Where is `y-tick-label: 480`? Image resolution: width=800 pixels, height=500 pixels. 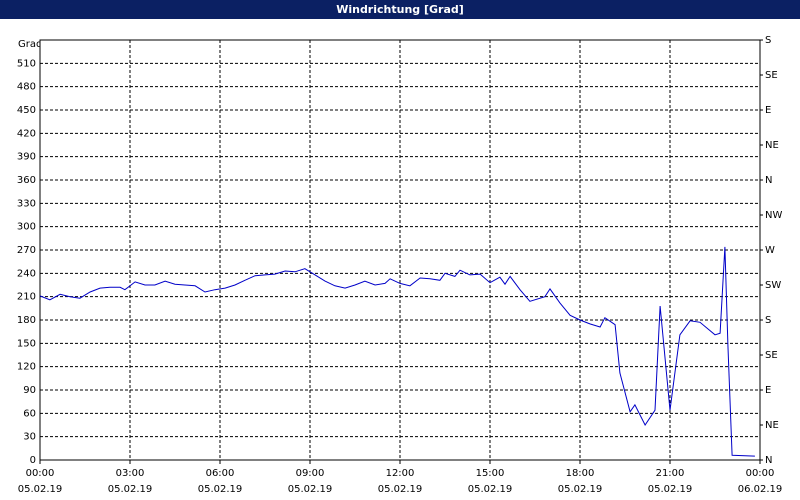
y-tick-label: 480 is located at coordinates (26, 87).